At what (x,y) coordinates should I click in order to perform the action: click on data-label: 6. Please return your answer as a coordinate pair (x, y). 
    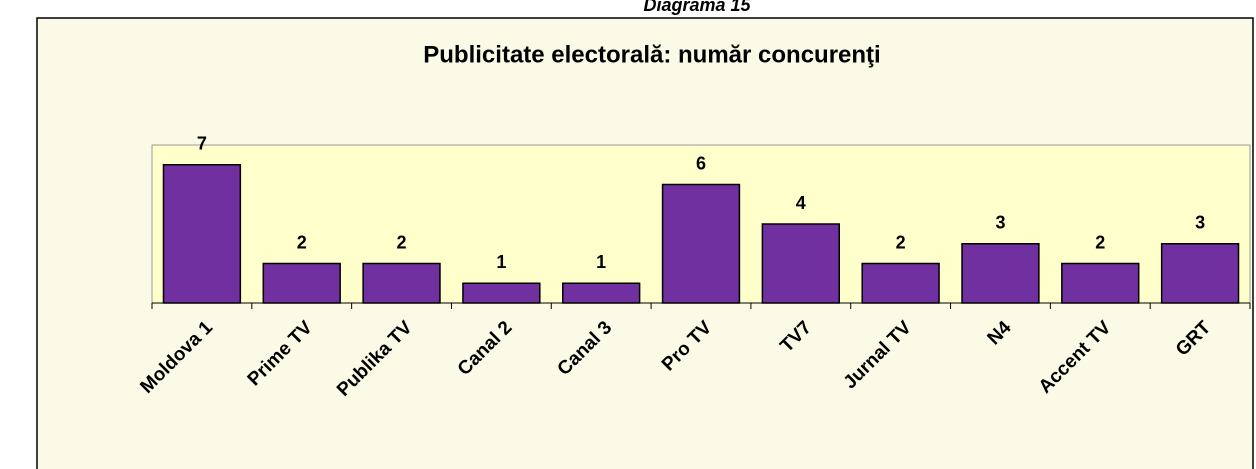
    Looking at the image, I should click on (701, 163).